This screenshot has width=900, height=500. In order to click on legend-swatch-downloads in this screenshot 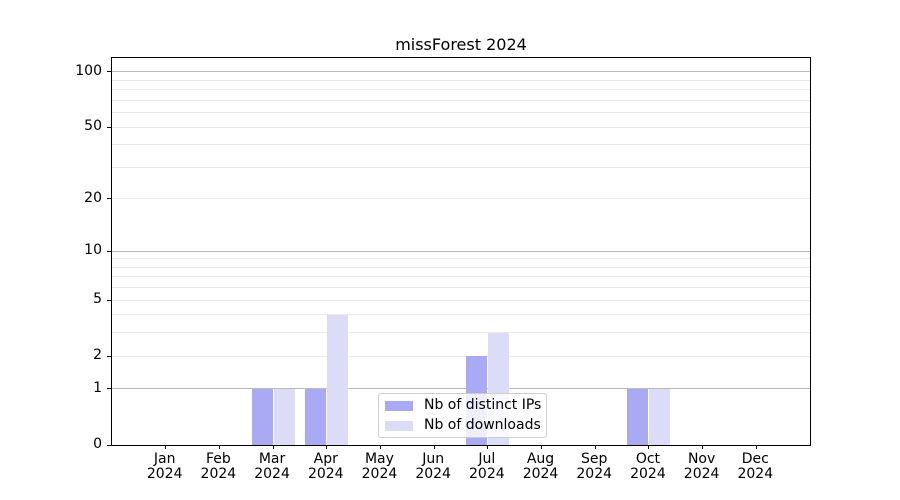, I will do `click(399, 425)`.